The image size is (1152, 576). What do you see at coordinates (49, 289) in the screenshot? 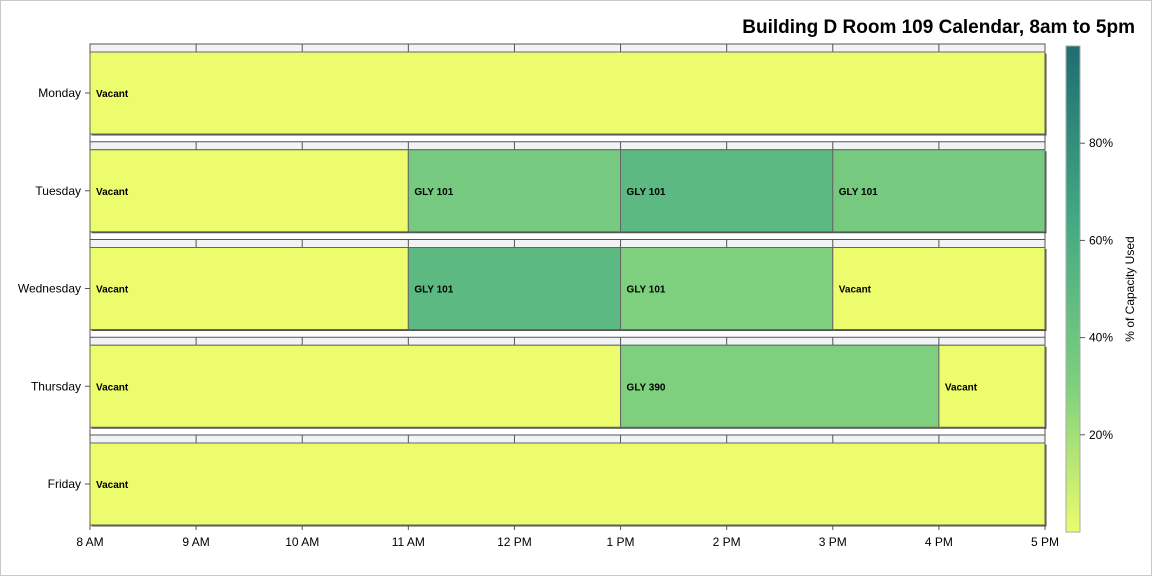
I see `y-tick-label: Wednesday` at bounding box center [49, 289].